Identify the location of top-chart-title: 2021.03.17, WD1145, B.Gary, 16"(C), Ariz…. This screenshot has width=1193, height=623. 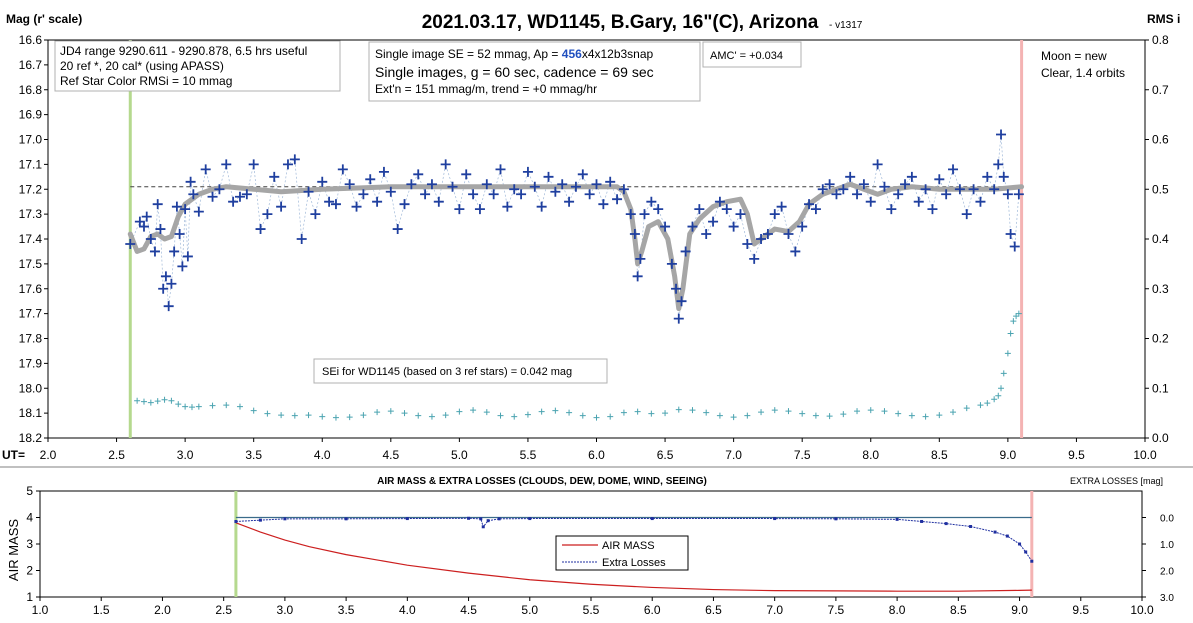
(620, 22).